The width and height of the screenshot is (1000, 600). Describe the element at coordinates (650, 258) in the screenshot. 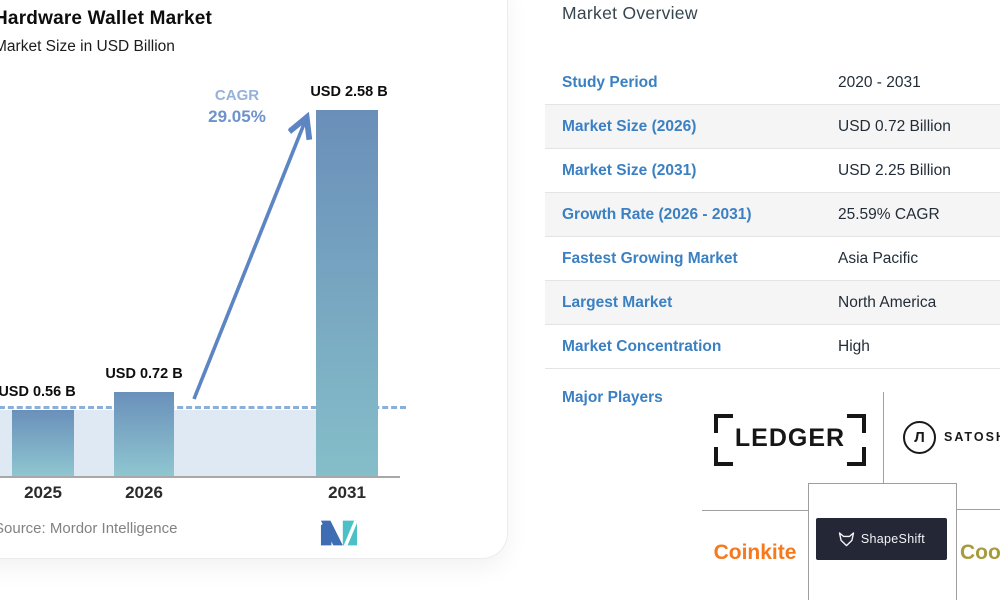

I see `row-label: Fastest Growing Market` at that location.